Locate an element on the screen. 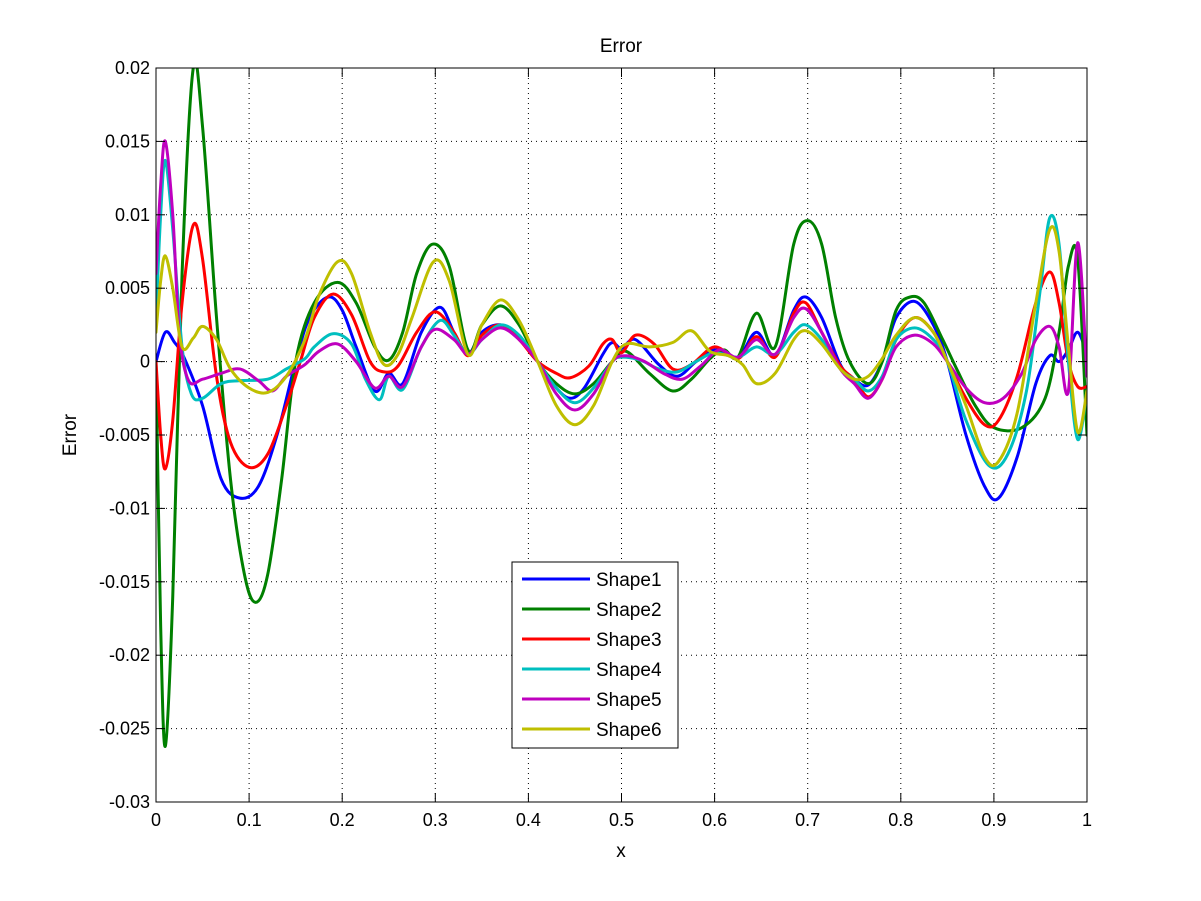 This screenshot has height=901, width=1201. legend-label: Shape1 is located at coordinates (629, 580).